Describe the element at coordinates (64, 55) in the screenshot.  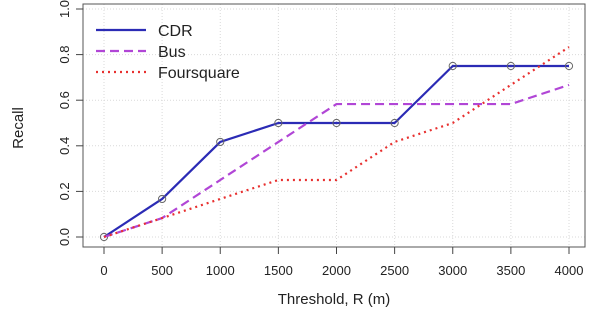
I see `y-tick-label: 0.8` at that location.